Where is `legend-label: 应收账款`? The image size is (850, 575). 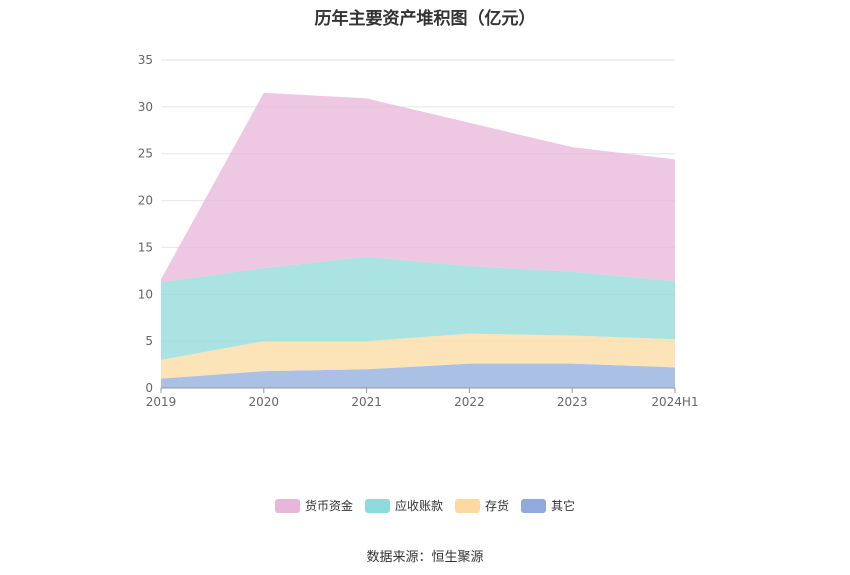
legend-label: 应收账款 is located at coordinates (418, 506).